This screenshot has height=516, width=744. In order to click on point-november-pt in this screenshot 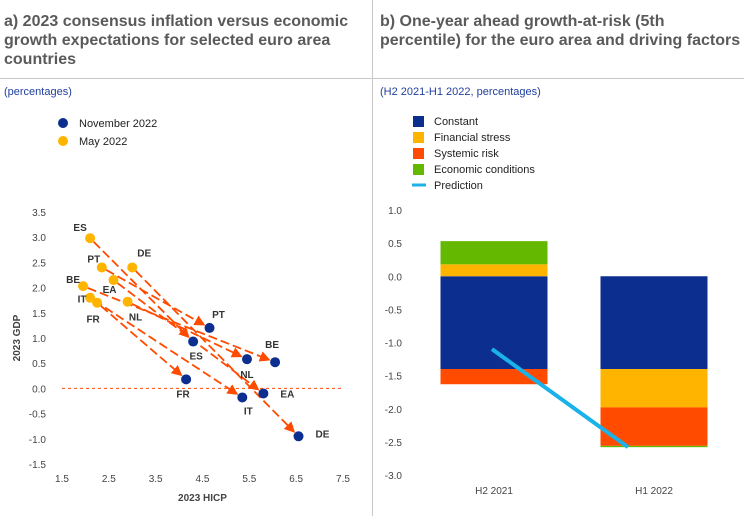, I will do `click(209, 327)`.